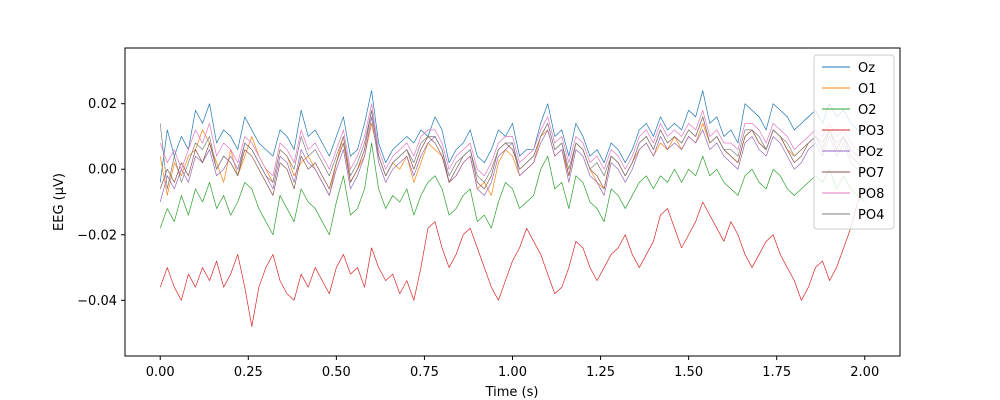 The width and height of the screenshot is (1000, 400). I want to click on series-line-po8, so click(512, 140).